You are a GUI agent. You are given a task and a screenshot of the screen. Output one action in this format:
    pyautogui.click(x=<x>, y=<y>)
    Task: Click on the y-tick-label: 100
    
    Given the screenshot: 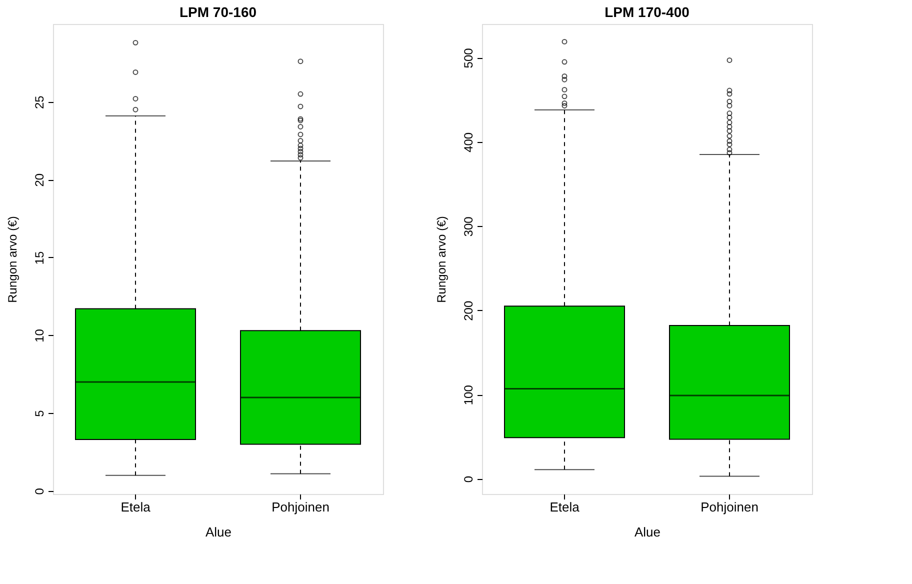 What is the action you would take?
    pyautogui.click(x=469, y=395)
    